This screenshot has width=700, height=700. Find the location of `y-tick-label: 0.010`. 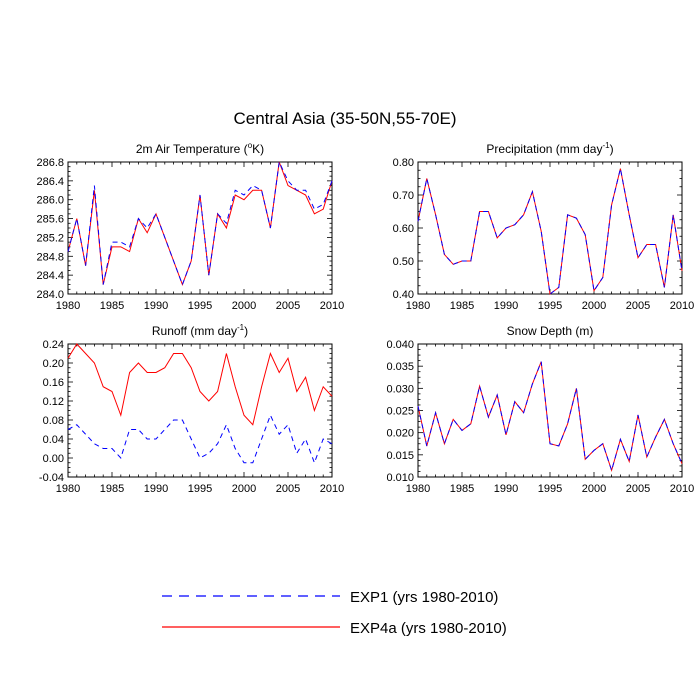

y-tick-label: 0.010 is located at coordinates (400, 478).